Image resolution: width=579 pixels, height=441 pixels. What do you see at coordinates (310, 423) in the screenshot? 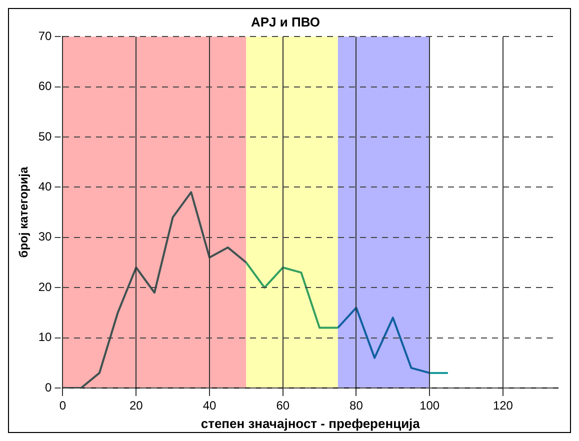
I see `x-axis-title: степен значајност - преференција` at bounding box center [310, 423].